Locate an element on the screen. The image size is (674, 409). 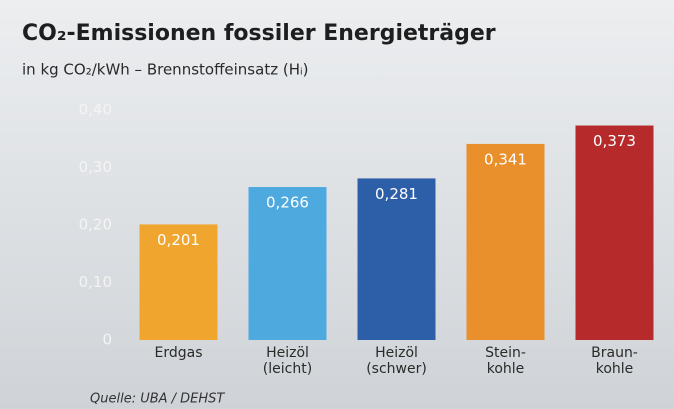
x-tick-label: Heizöl (schwer) is located at coordinates (396, 361).